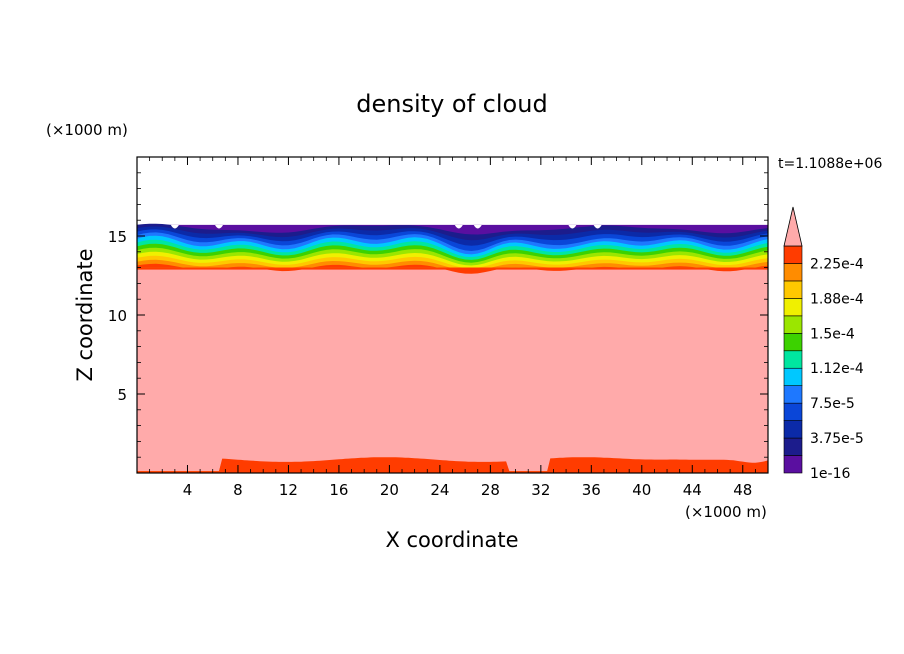 This screenshot has width=904, height=654. Describe the element at coordinates (452, 268) in the screenshot. I see `cloud-band-edge` at that location.